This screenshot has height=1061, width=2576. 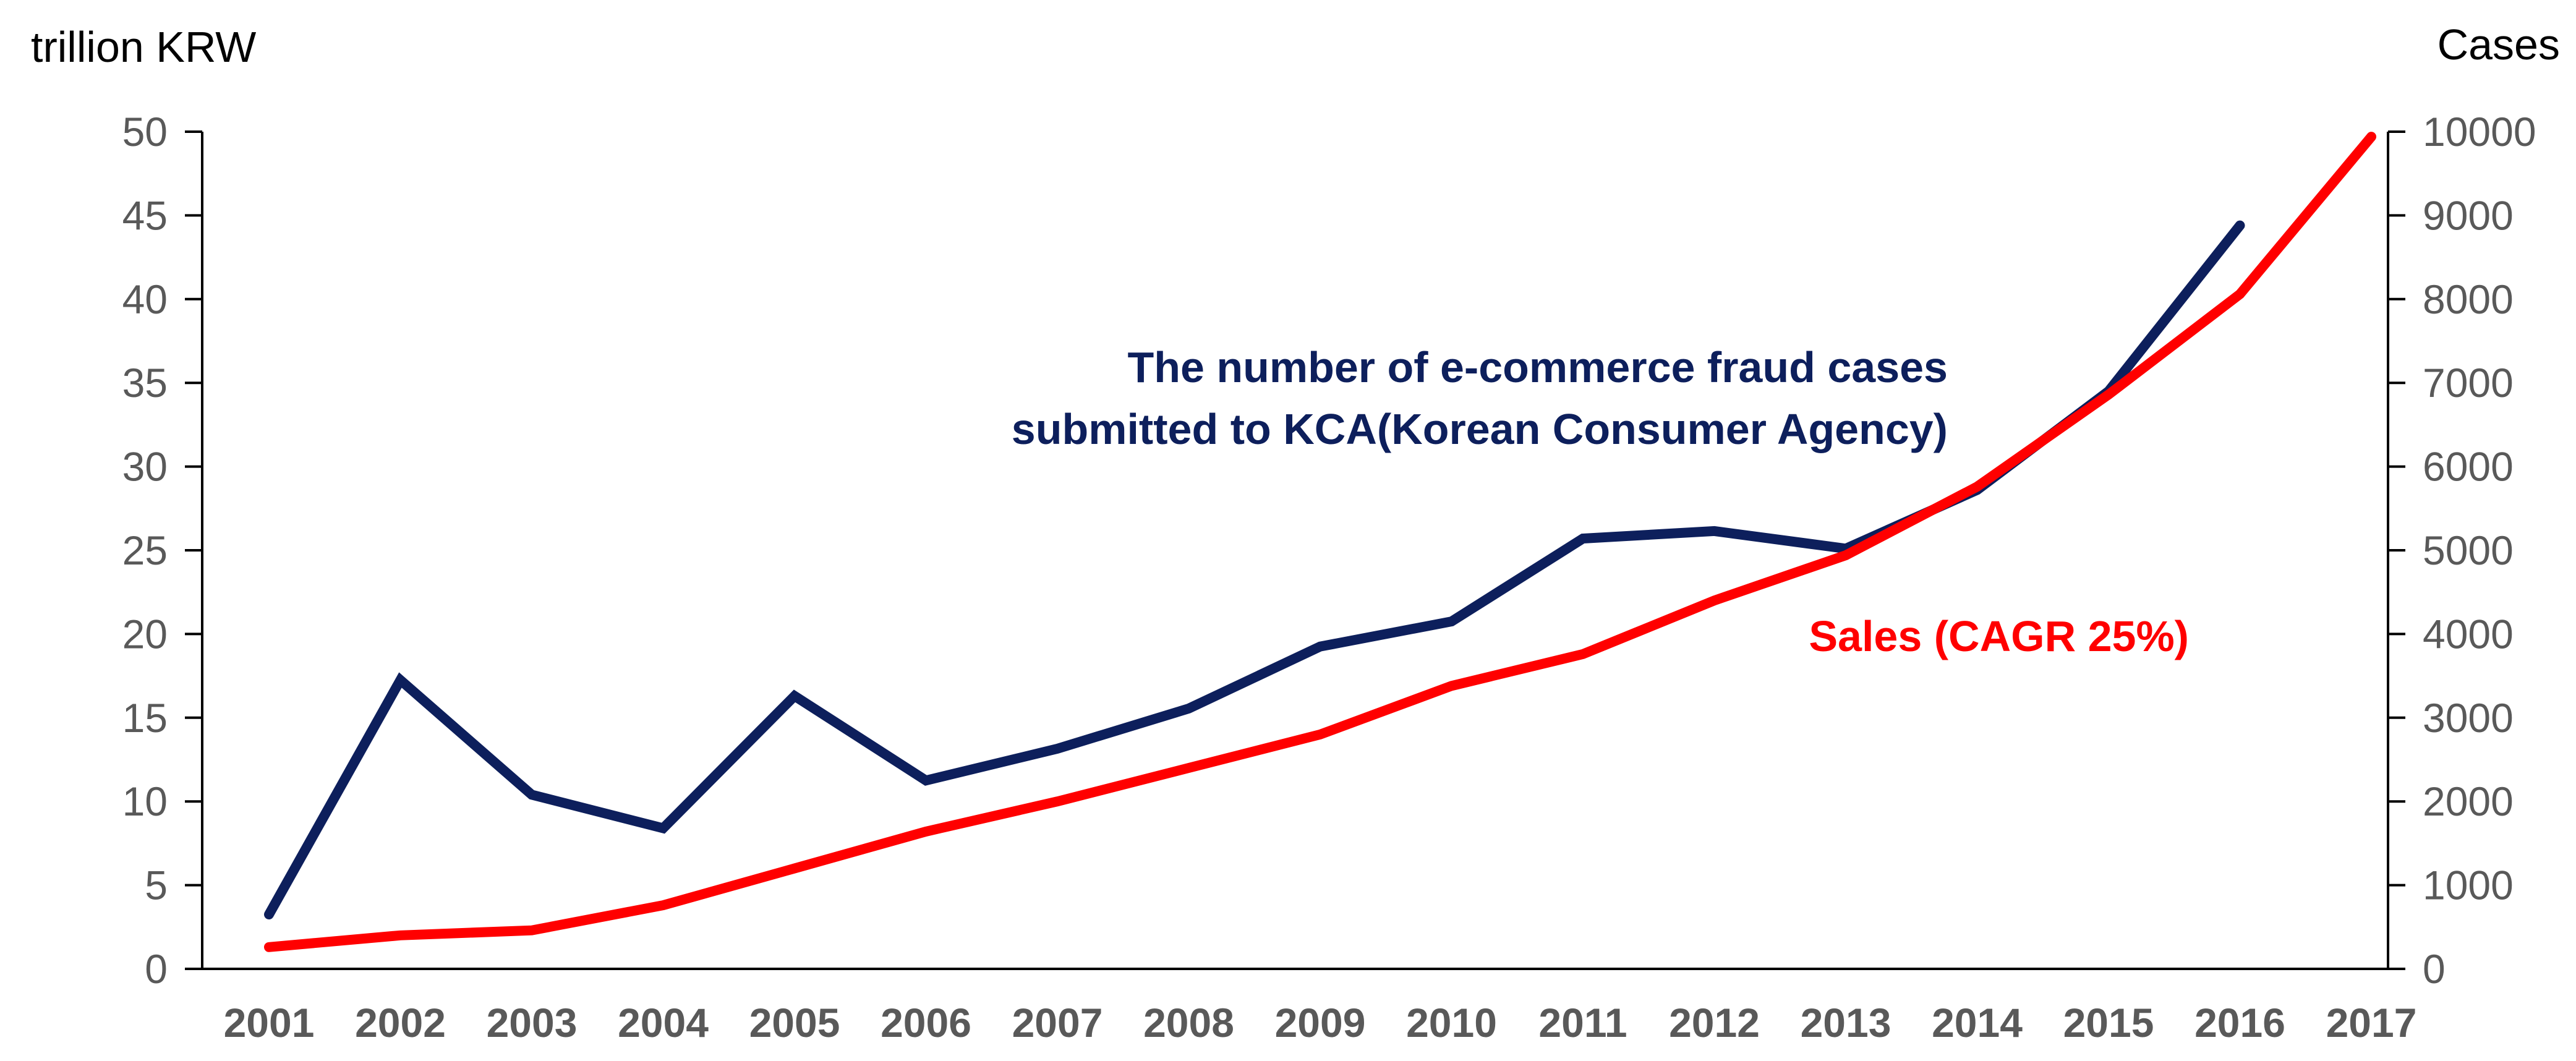 What do you see at coordinates (2468, 383) in the screenshot?
I see `right-tick-label: 7000` at bounding box center [2468, 383].